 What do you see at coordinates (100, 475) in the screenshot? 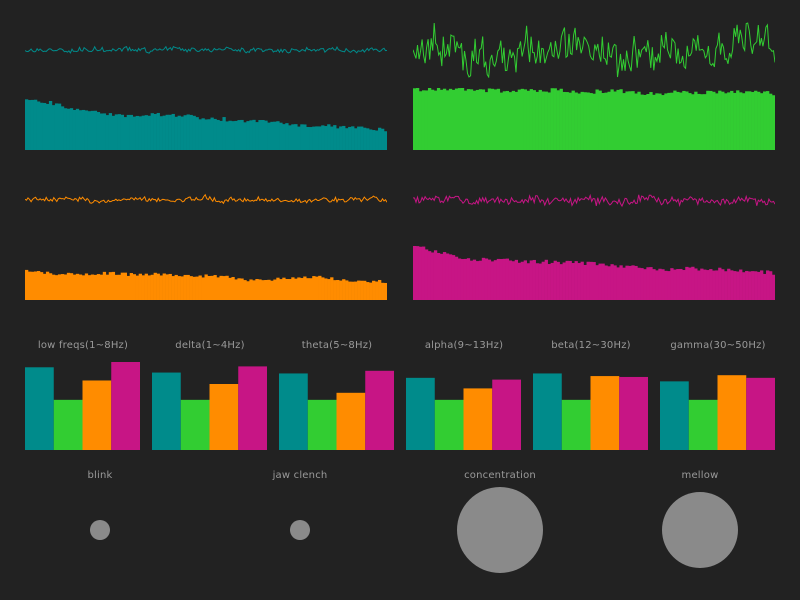
I see `metric-label-blink: blink` at bounding box center [100, 475].